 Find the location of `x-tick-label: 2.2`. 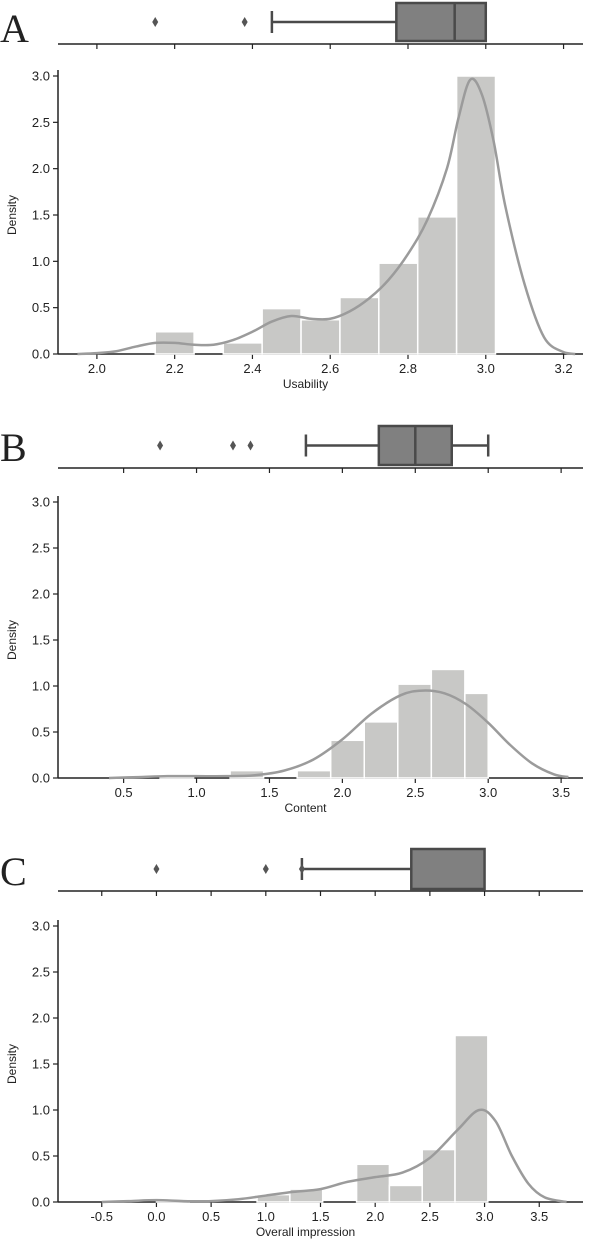

x-tick-label: 2.2 is located at coordinates (175, 368).